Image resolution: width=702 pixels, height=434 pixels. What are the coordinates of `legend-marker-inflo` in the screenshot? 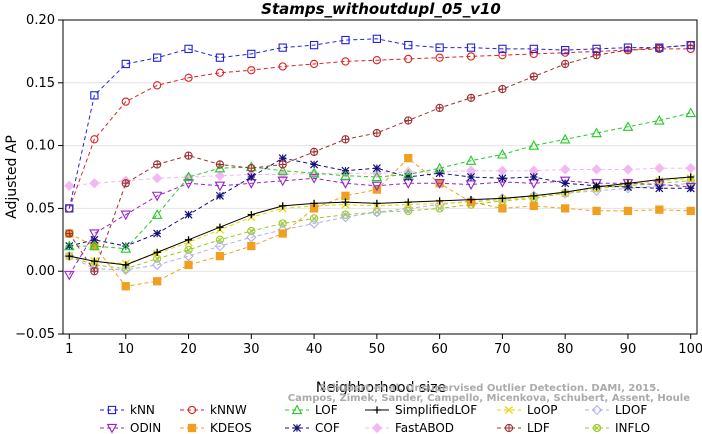 It's located at (597, 428).